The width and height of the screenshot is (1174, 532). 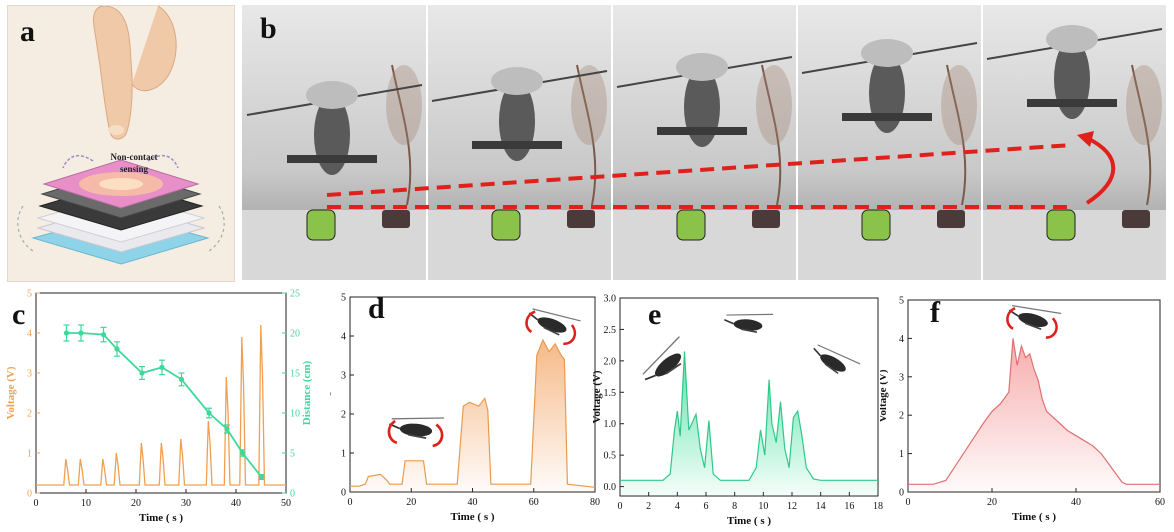 What do you see at coordinates (292, 454) in the screenshot?
I see `y2-tick-label: 5` at bounding box center [292, 454].